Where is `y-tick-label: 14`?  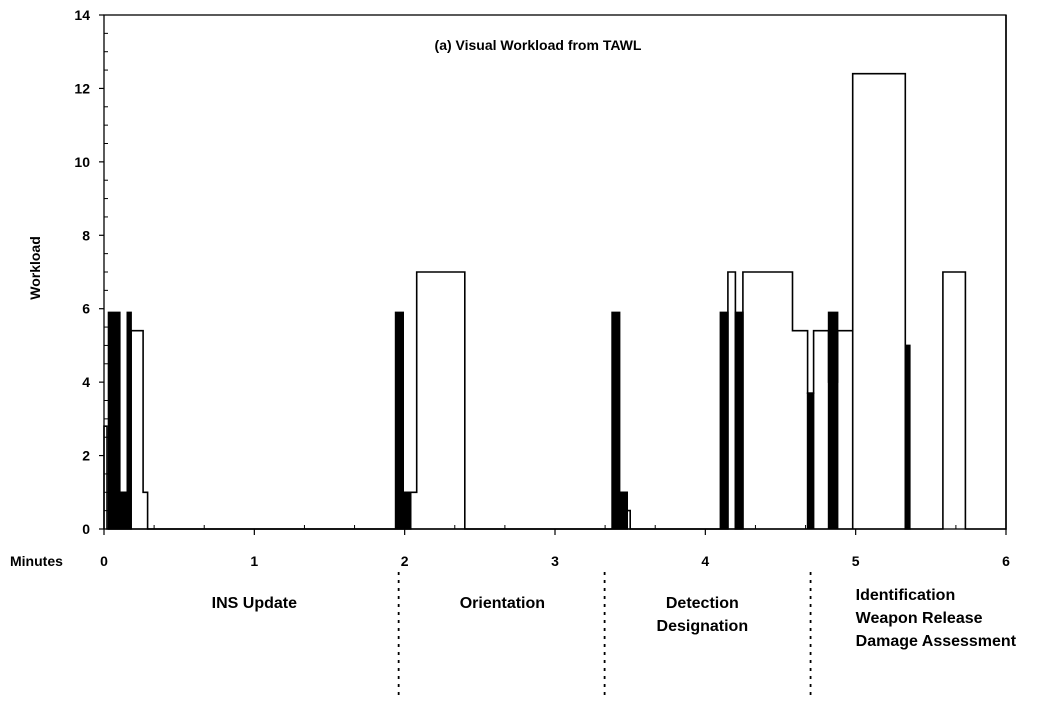 y-tick-label: 14 is located at coordinates (82, 15).